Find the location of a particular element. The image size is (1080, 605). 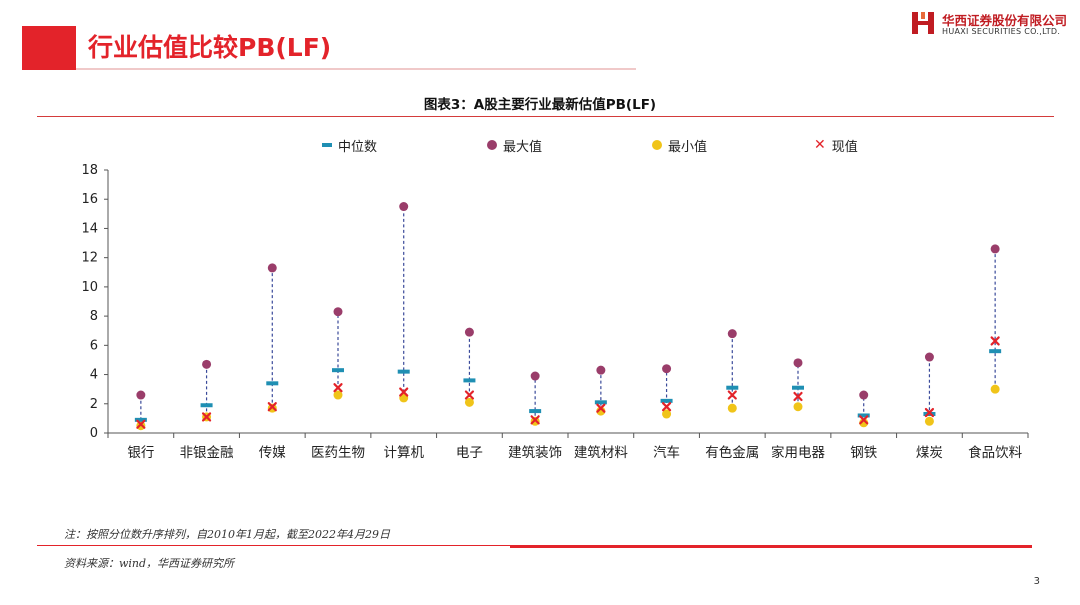

y-tick-label: 10 is located at coordinates (89, 287).